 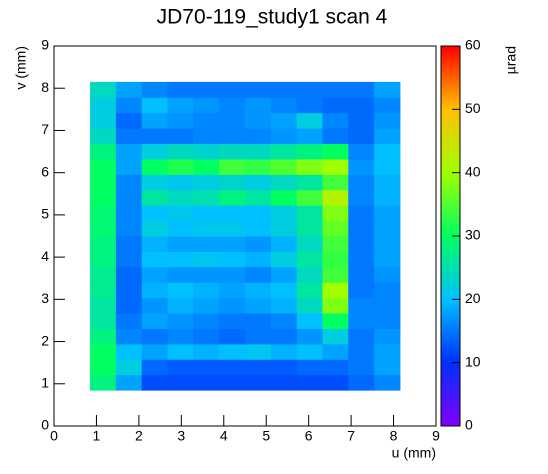 I want to click on x-tick-label: 2, so click(x=139, y=436).